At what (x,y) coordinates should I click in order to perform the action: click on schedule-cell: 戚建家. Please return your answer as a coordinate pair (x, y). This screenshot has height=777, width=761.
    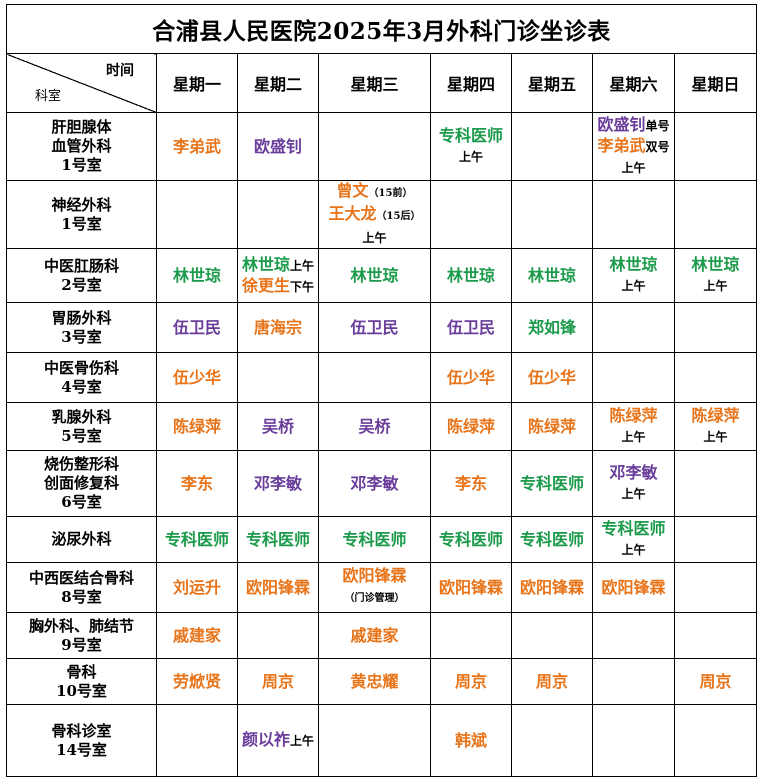
    Looking at the image, I should click on (197, 635).